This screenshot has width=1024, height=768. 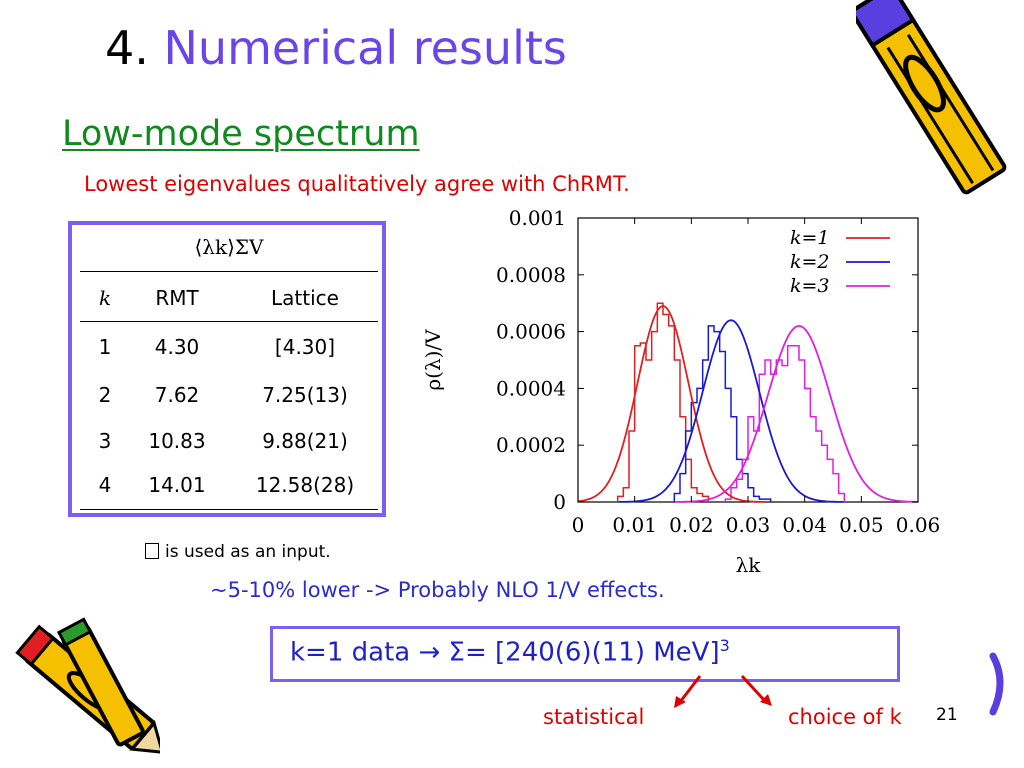 I want to click on y-tick-label: 0.0004, so click(x=531, y=388).